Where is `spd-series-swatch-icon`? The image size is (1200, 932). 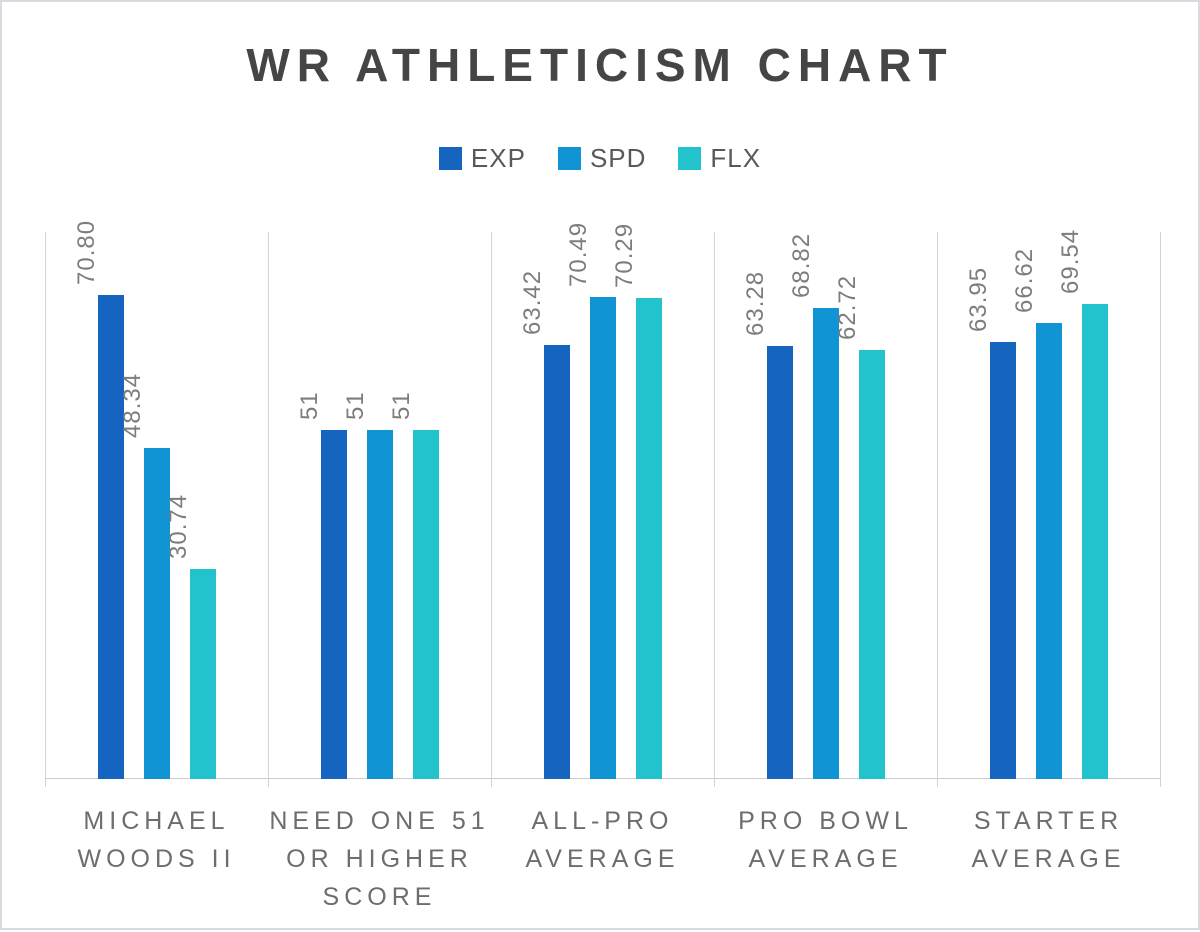
spd-series-swatch-icon is located at coordinates (569, 158).